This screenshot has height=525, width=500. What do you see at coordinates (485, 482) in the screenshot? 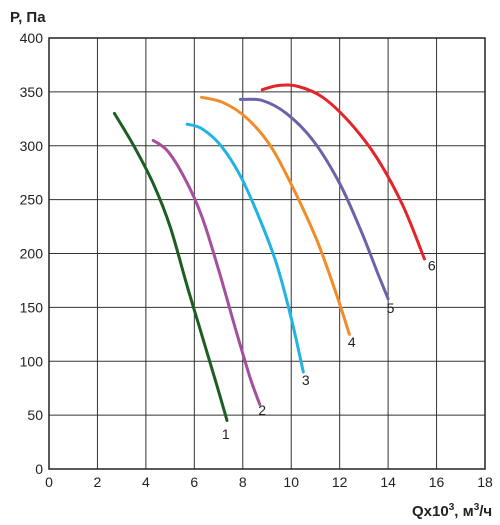
I see `x-tick-label: 18` at bounding box center [485, 482].